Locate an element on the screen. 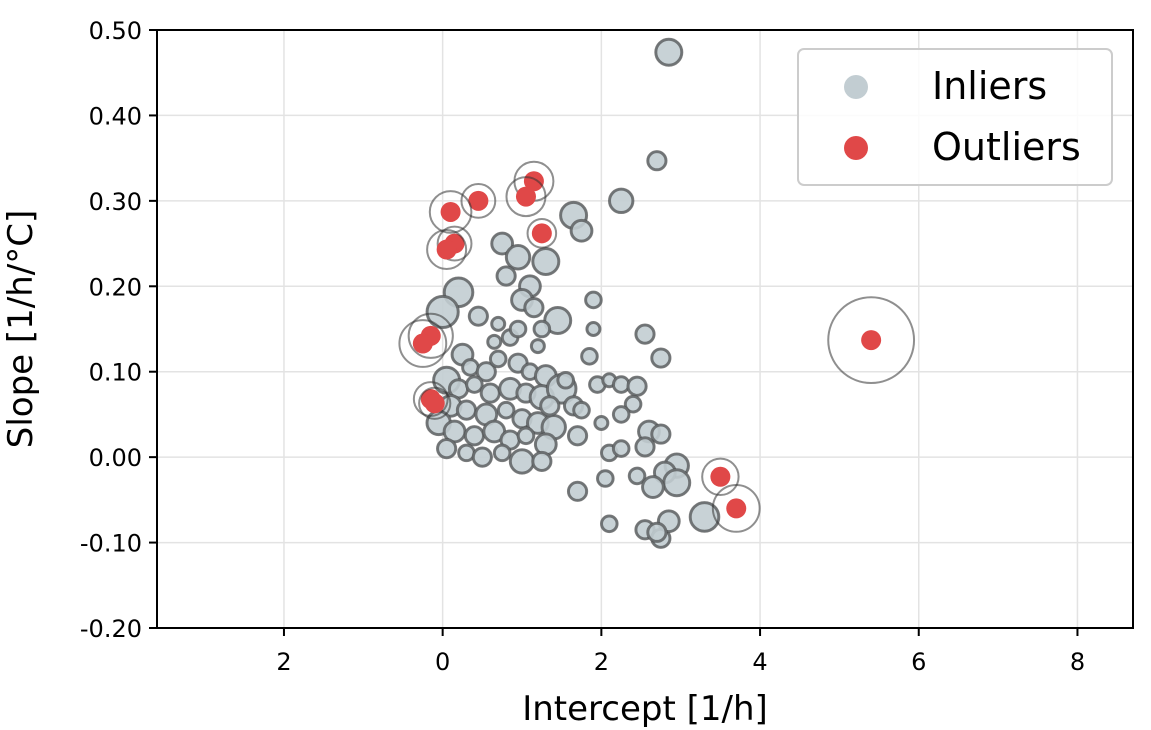 Image resolution: width=1151 pixels, height=730 pixels. y-tick-label: 0.40 is located at coordinates (115, 116).